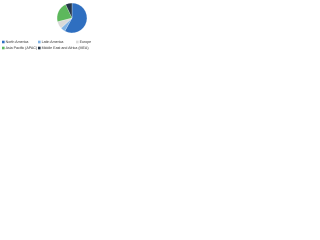 This screenshot has width=320, height=240. What do you see at coordinates (21, 48) in the screenshot?
I see `legend-label: Asia Pacific (APAC)` at bounding box center [21, 48].